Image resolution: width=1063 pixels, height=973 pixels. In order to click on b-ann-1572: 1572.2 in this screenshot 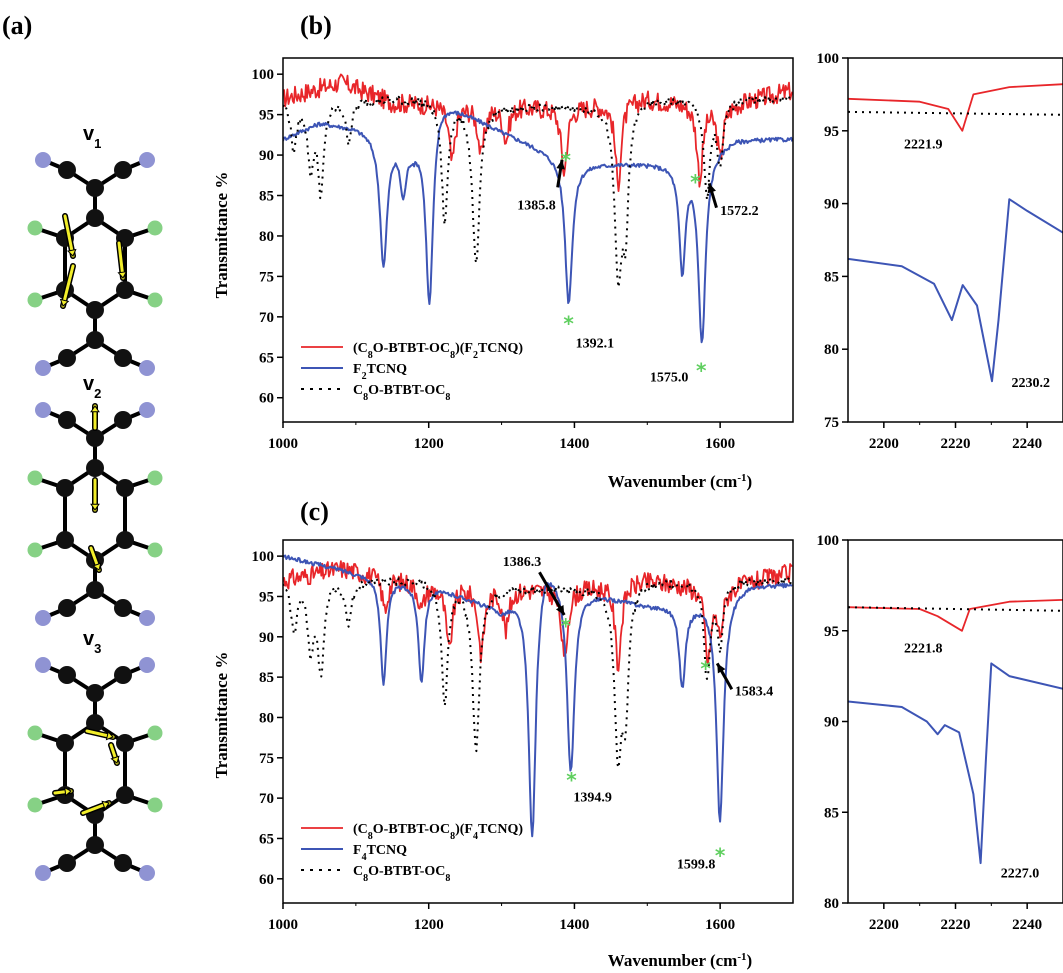, I will do `click(739, 211)`.